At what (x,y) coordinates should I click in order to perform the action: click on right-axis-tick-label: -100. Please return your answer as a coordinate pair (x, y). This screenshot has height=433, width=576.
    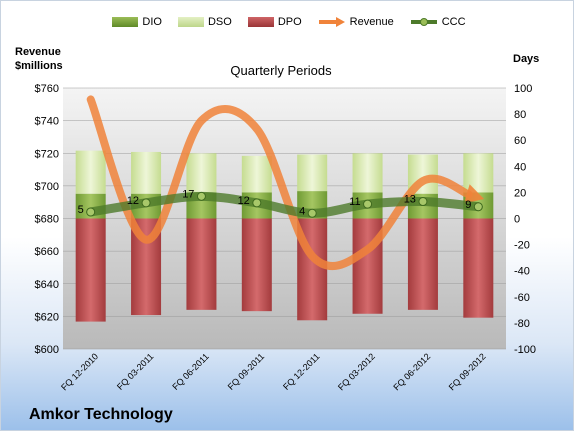
    Looking at the image, I should click on (525, 350).